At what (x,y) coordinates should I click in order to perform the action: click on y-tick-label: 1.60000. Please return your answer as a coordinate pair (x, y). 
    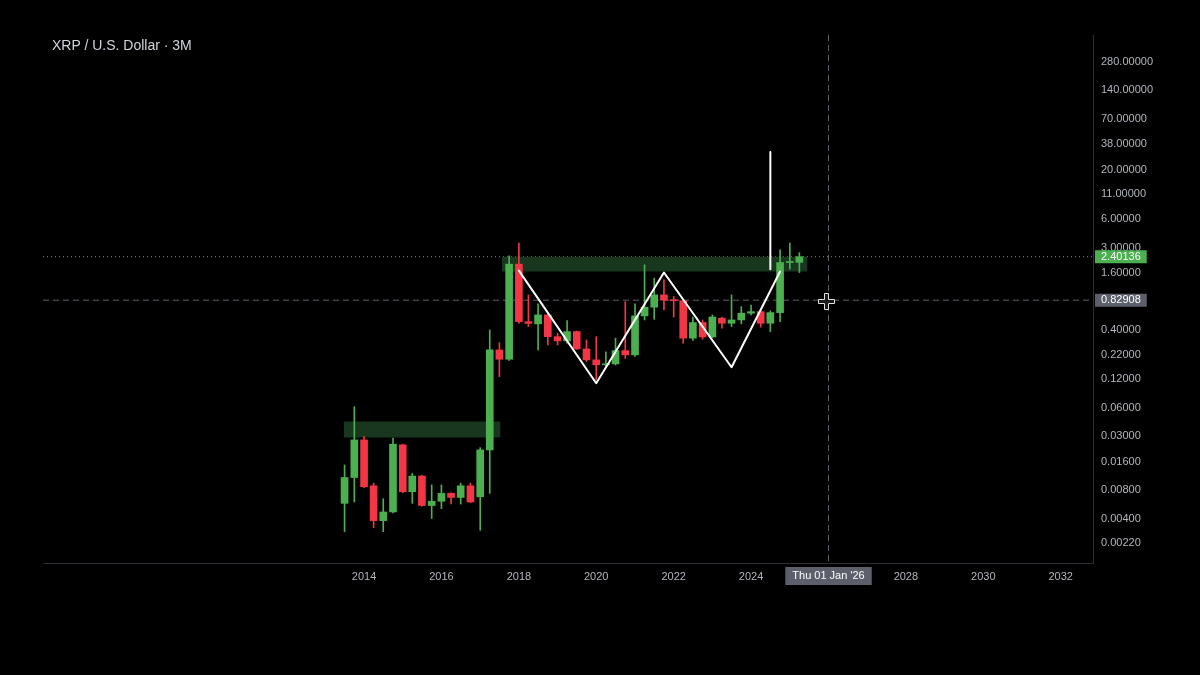
    Looking at the image, I should click on (1121, 272).